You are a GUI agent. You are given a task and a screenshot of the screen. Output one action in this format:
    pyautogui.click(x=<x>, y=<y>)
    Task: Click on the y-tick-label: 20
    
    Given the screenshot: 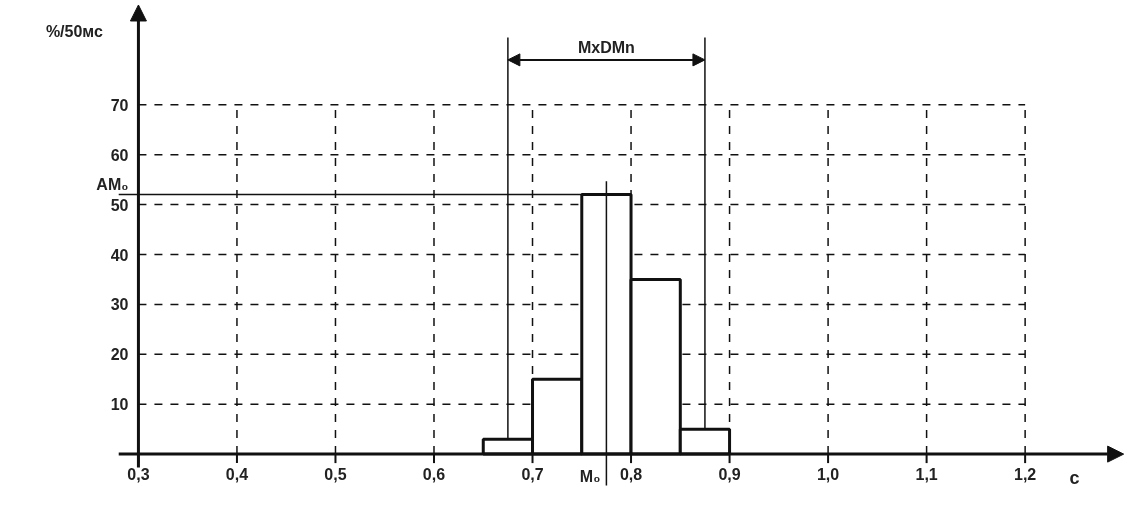 What is the action you would take?
    pyautogui.click(x=119, y=355)
    